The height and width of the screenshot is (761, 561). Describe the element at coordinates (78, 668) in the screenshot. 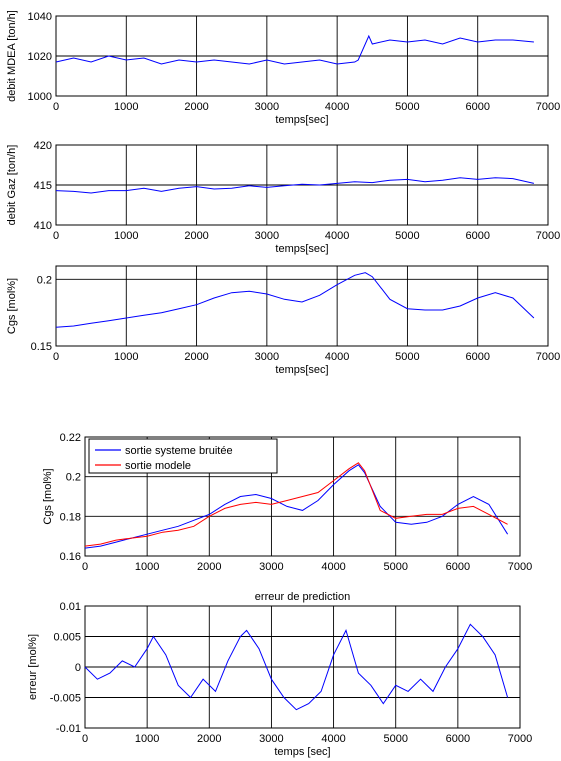

I see `y-tick-label: 0` at that location.